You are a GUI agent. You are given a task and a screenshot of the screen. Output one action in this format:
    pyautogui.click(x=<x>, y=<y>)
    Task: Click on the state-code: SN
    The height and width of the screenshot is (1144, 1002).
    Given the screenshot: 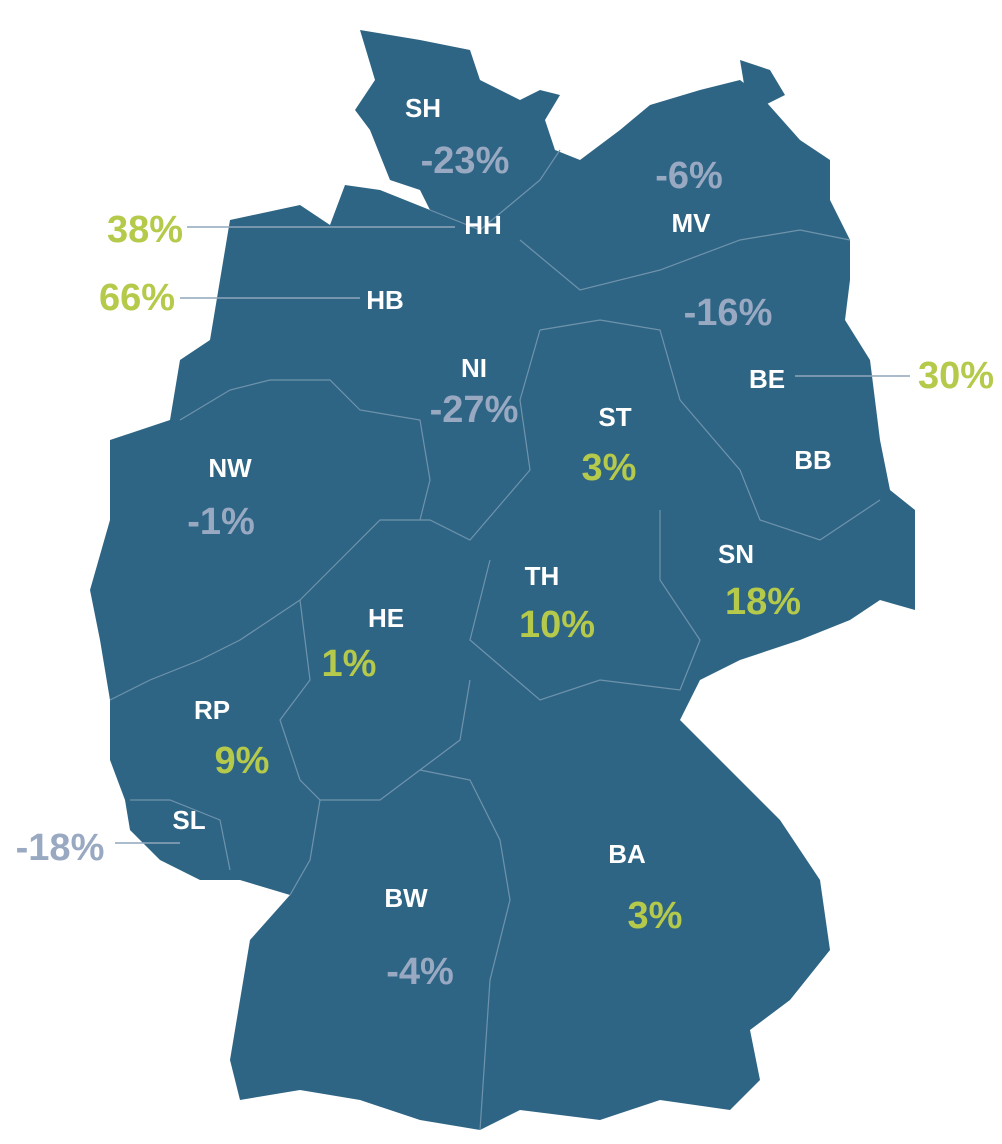 What is the action you would take?
    pyautogui.click(x=736, y=554)
    